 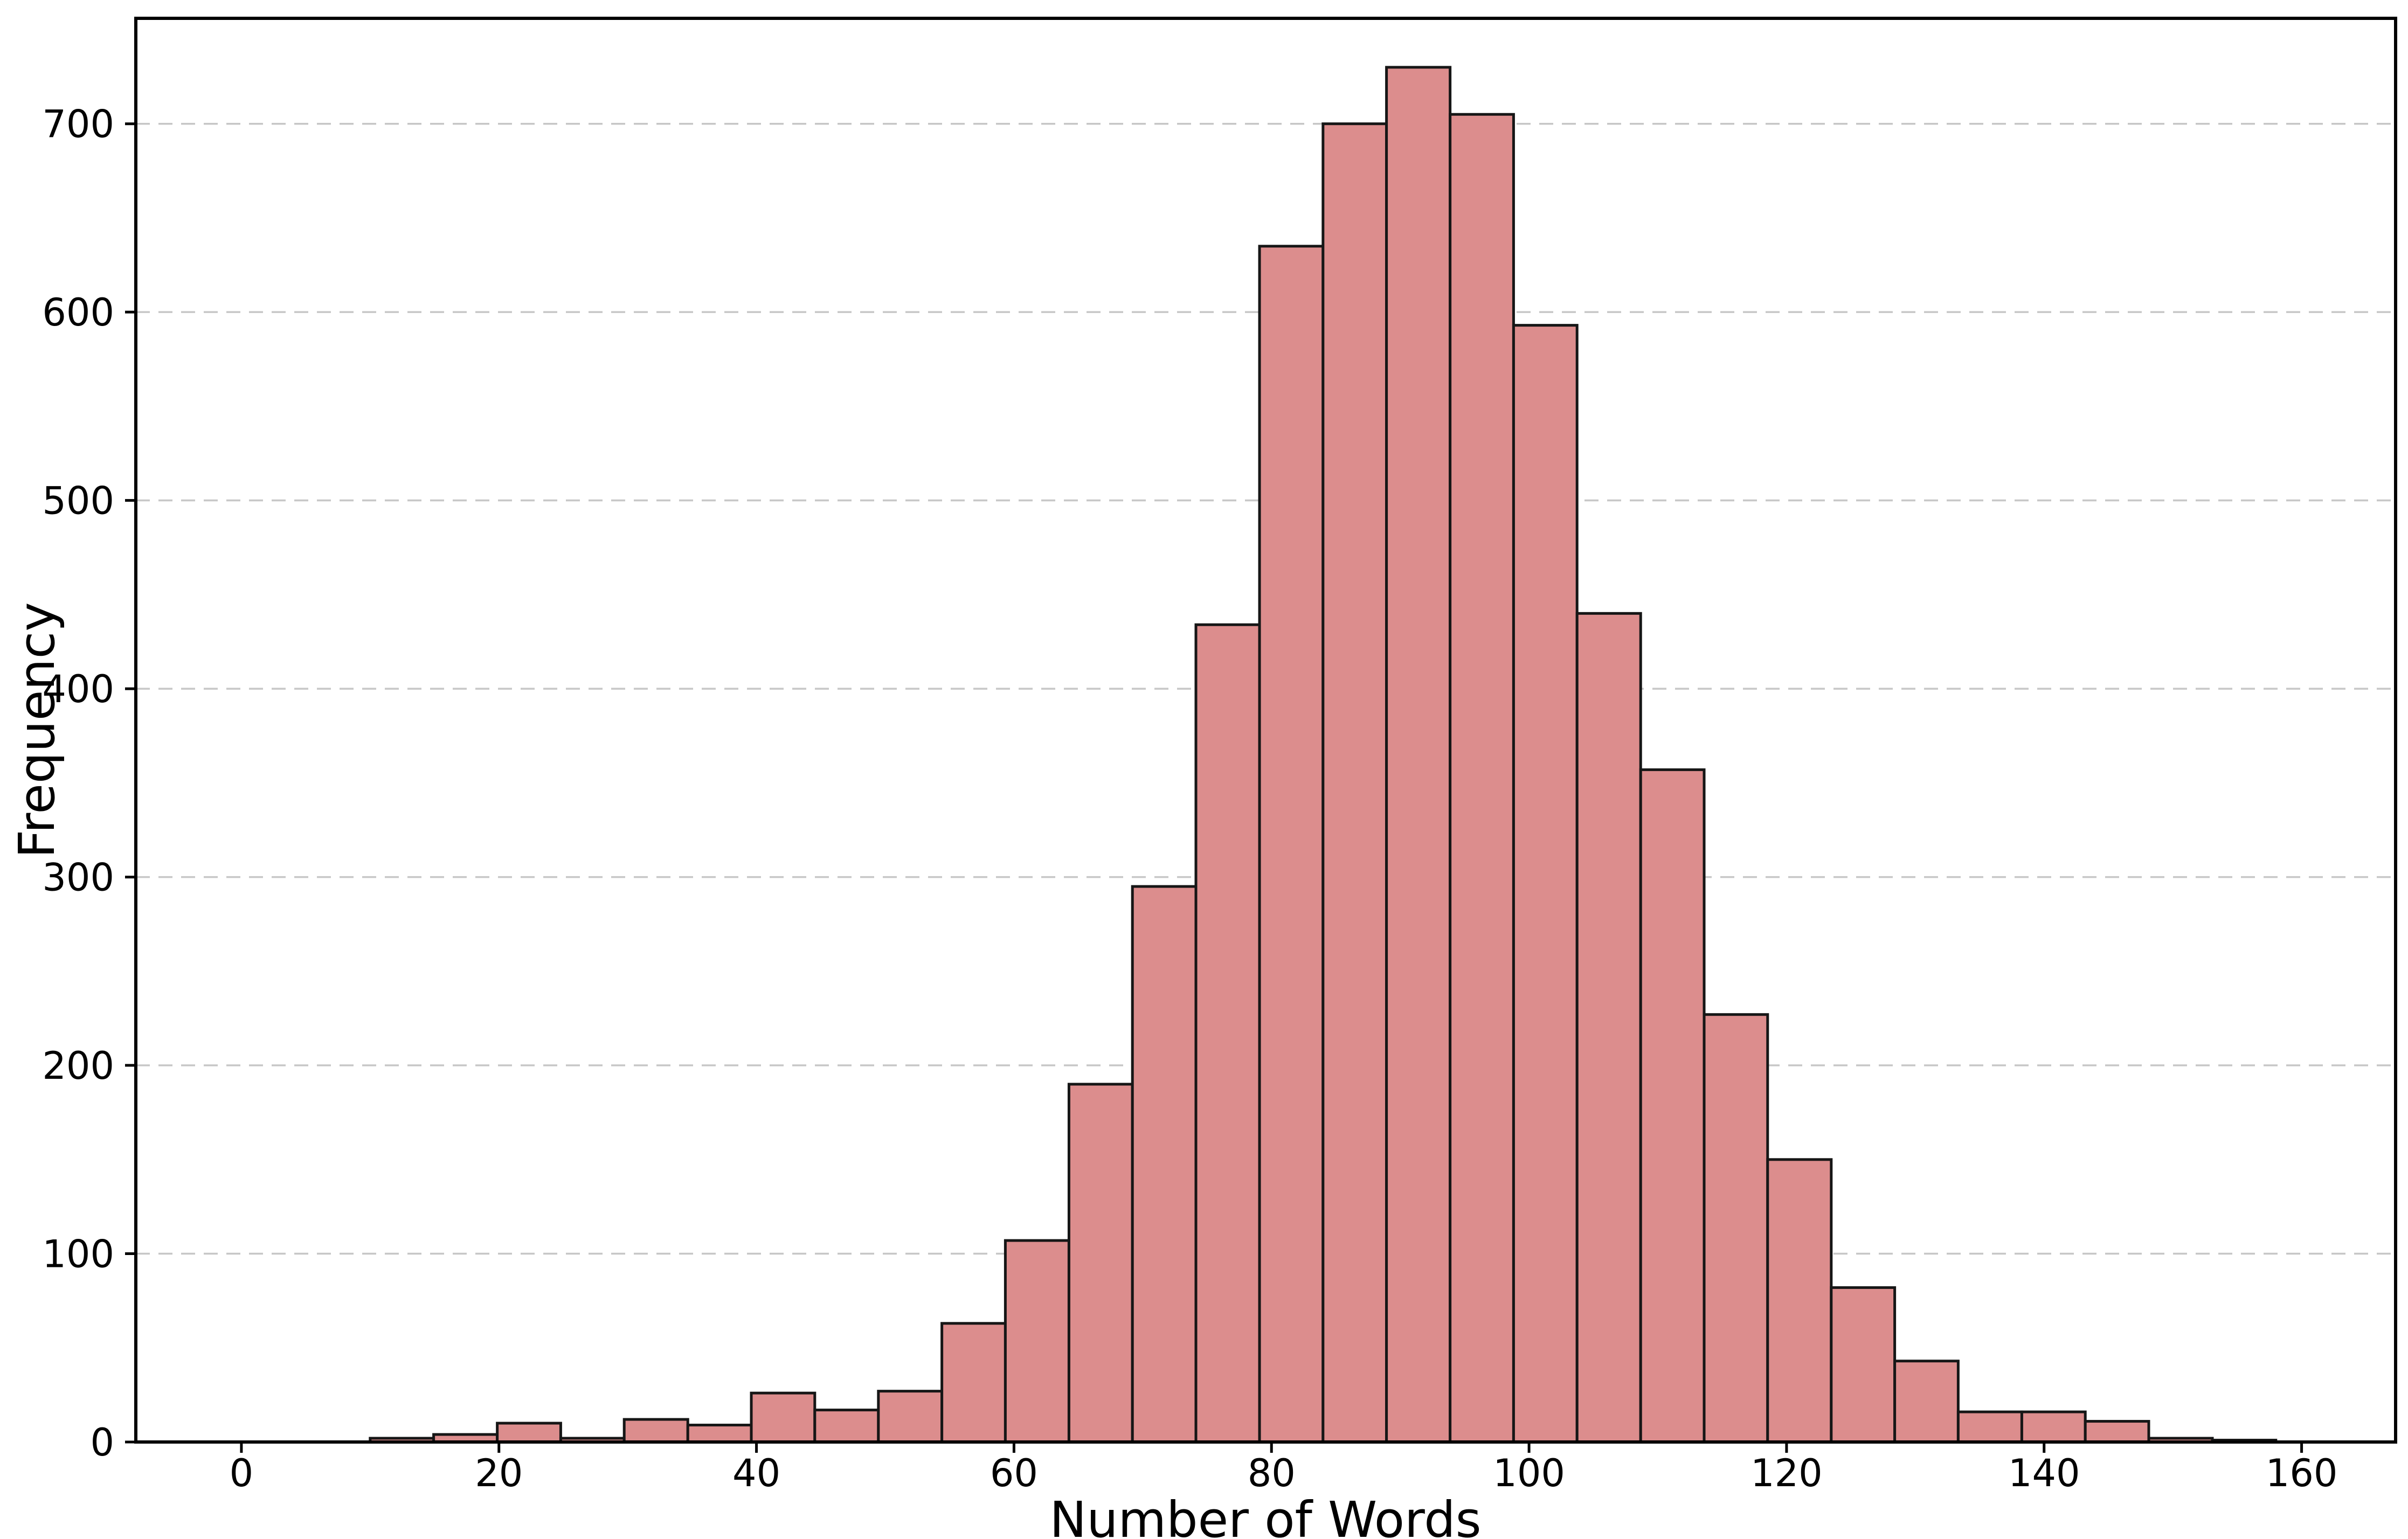 I want to click on y-tick-label: 500, so click(x=78, y=501).